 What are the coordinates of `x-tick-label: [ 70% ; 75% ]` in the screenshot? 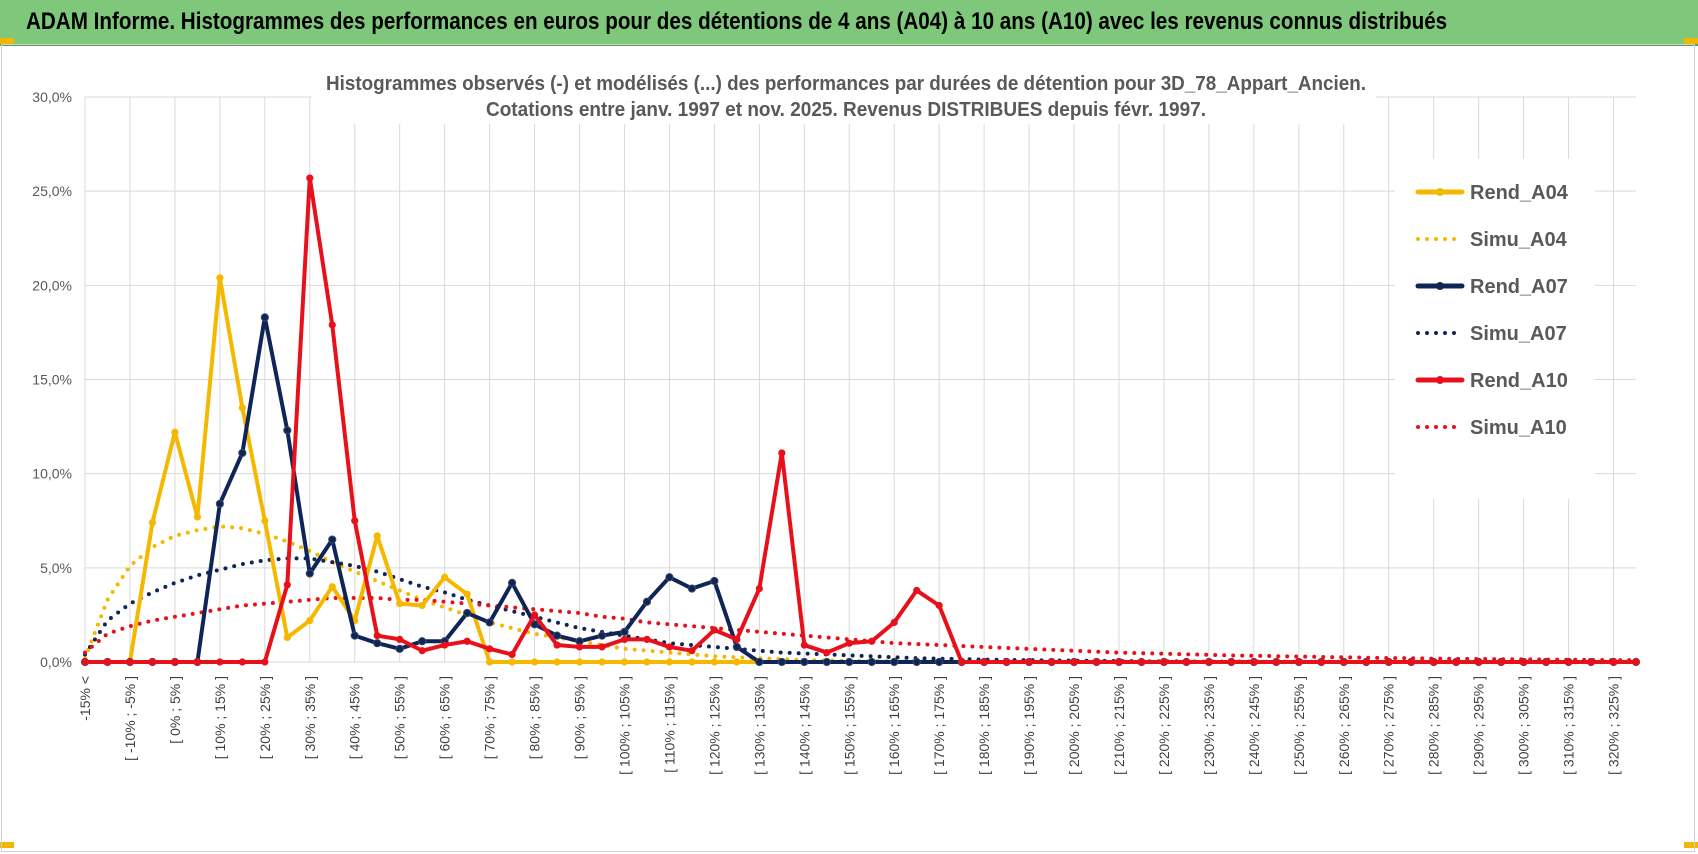 It's located at (490, 717).